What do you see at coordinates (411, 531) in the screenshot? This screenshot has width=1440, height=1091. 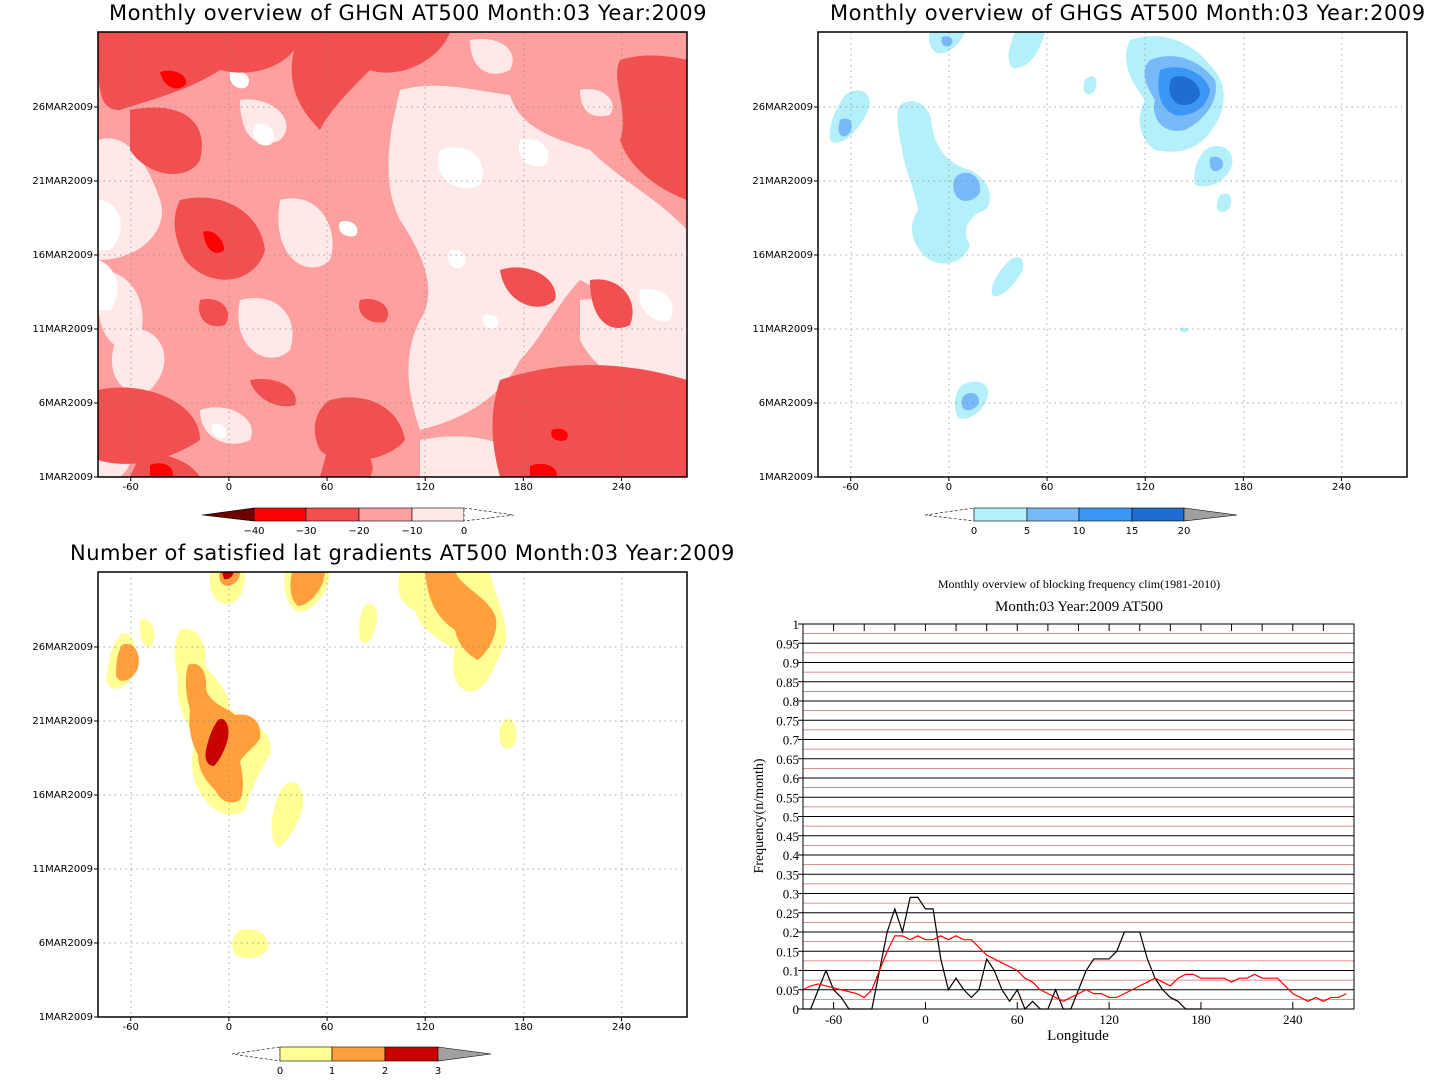 I see `ghgn-cbar-label: −10` at bounding box center [411, 531].